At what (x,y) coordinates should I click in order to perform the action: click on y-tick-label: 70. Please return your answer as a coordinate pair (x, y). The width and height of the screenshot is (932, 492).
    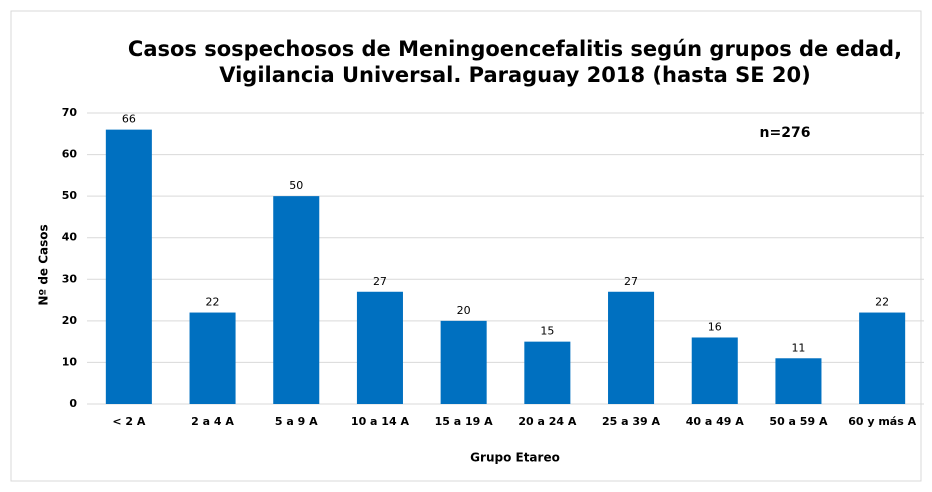
    Looking at the image, I should click on (70, 112).